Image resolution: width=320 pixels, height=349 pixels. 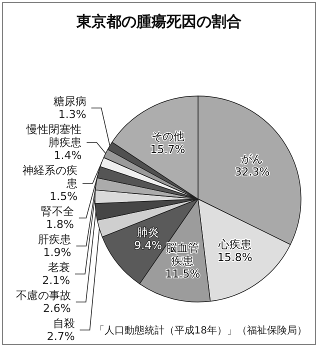 I want to click on data-label: 1.9%, so click(x=57, y=252).